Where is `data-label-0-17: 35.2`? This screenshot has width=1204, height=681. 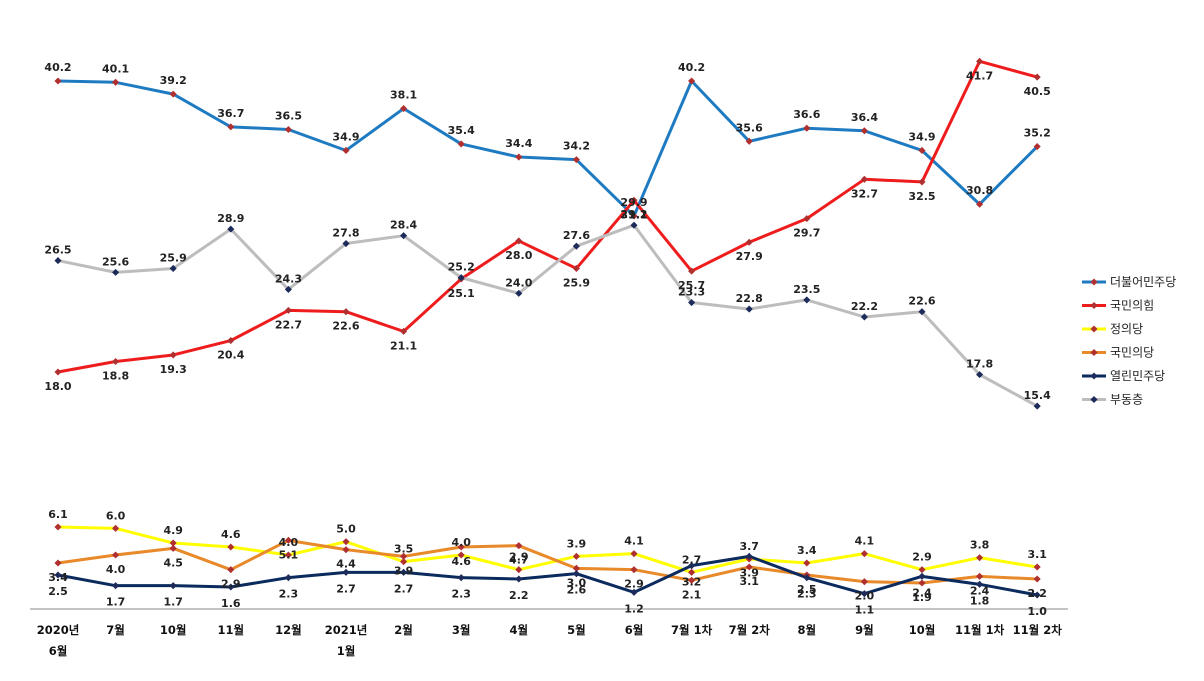 data-label-0-17: 35.2 is located at coordinates (1037, 133).